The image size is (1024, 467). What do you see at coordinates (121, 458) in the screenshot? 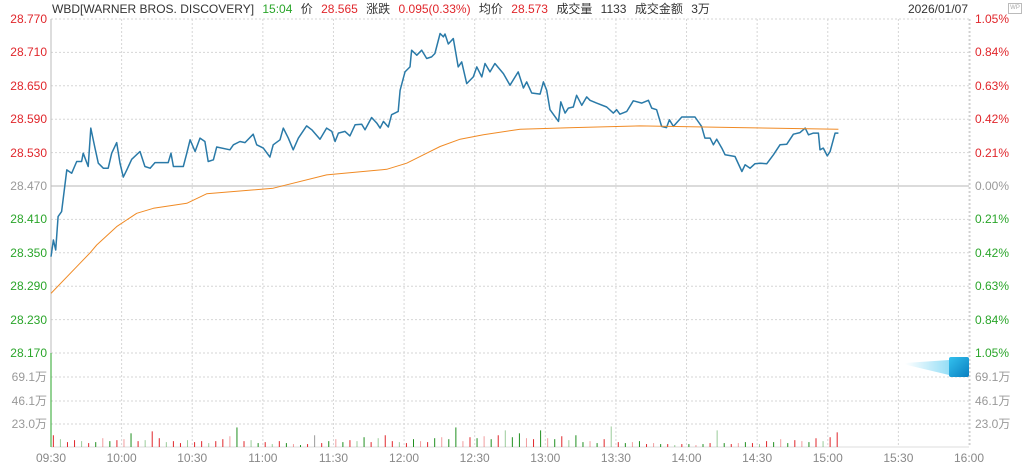
I see `time-tick-label: 10:00` at bounding box center [121, 458].